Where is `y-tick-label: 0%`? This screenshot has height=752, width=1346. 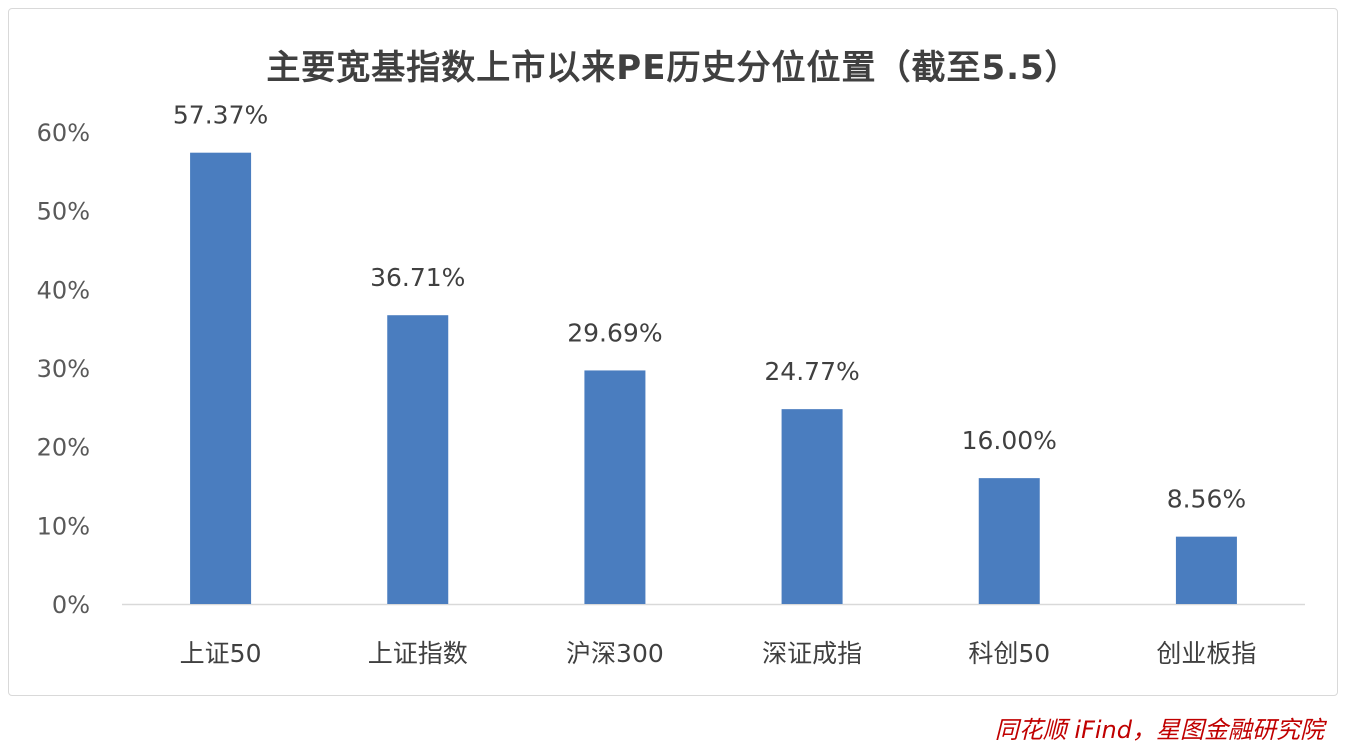 y-tick-label: 0% is located at coordinates (71, 605).